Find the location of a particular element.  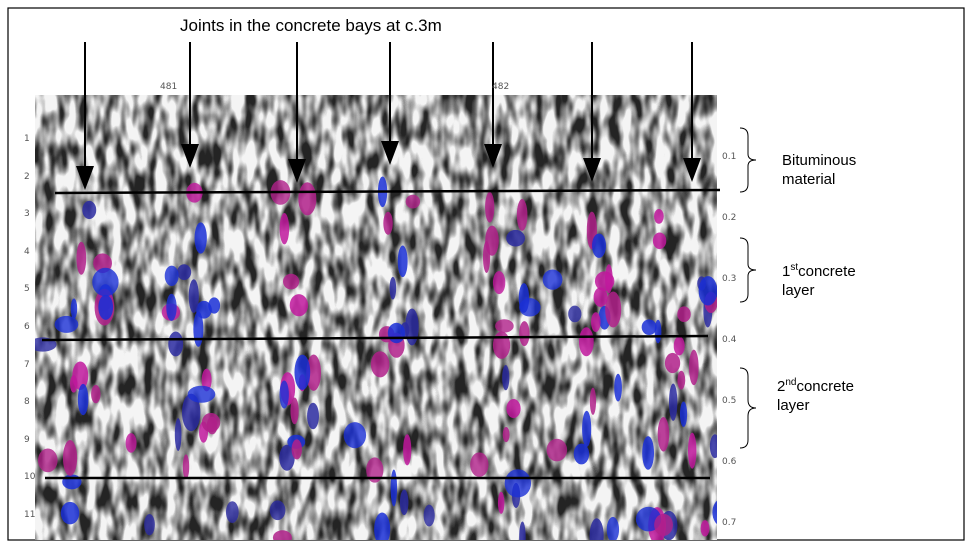

scale-label: 8 is located at coordinates (27, 402).